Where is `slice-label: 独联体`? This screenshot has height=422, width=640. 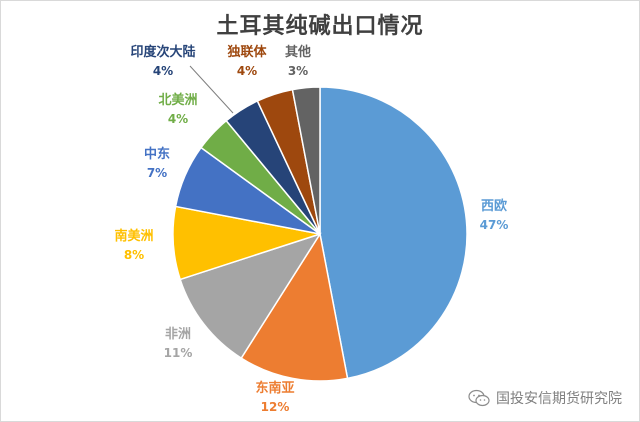
slice-label: 独联体 is located at coordinates (247, 52).